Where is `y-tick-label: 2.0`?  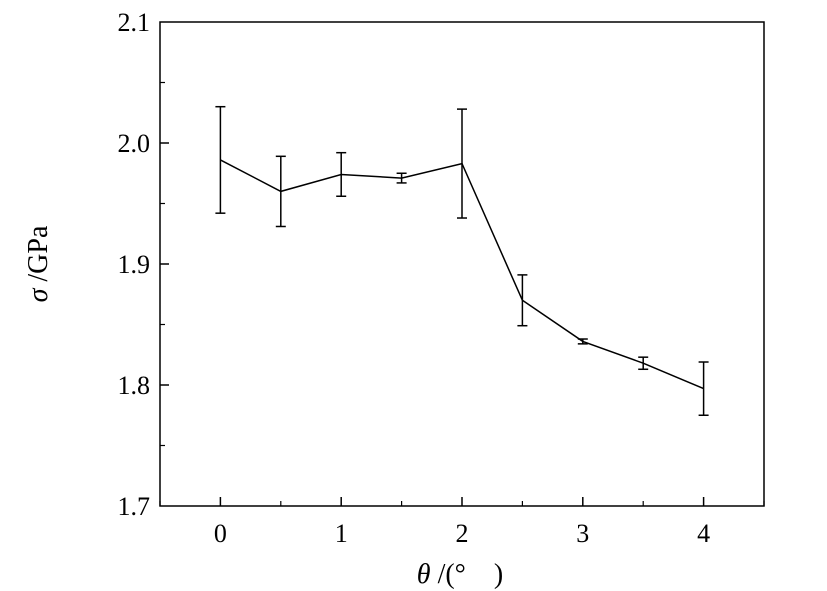 y-tick-label: 2.0 is located at coordinates (134, 143).